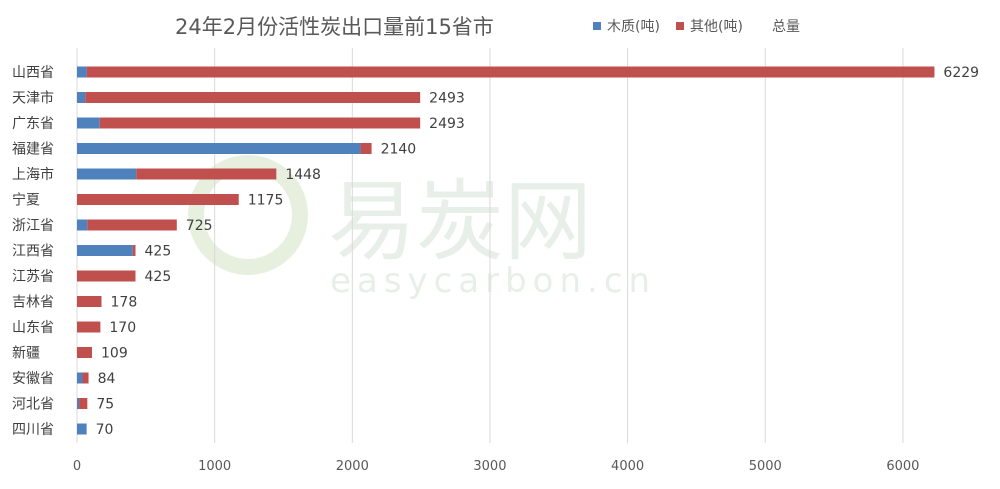  I want to click on category-label: 山东省, so click(33, 328).